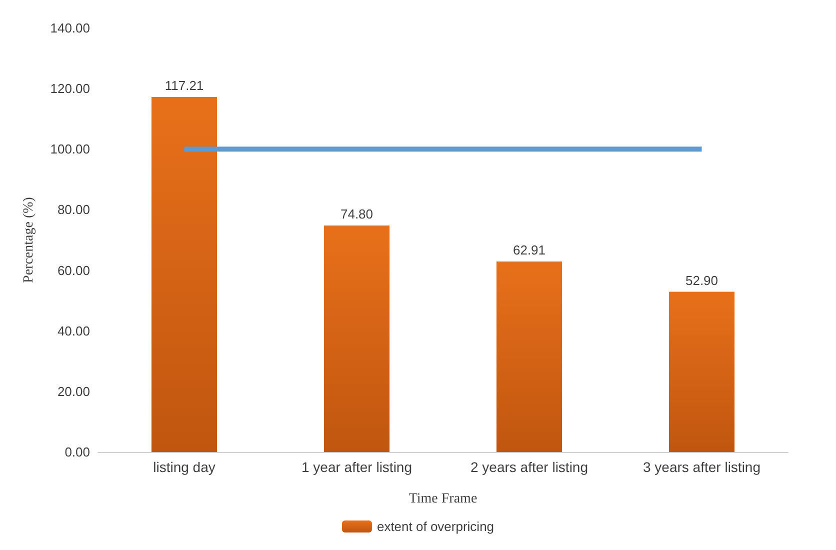  What do you see at coordinates (73, 330) in the screenshot?
I see `y-tick-label: 40.00` at bounding box center [73, 330].